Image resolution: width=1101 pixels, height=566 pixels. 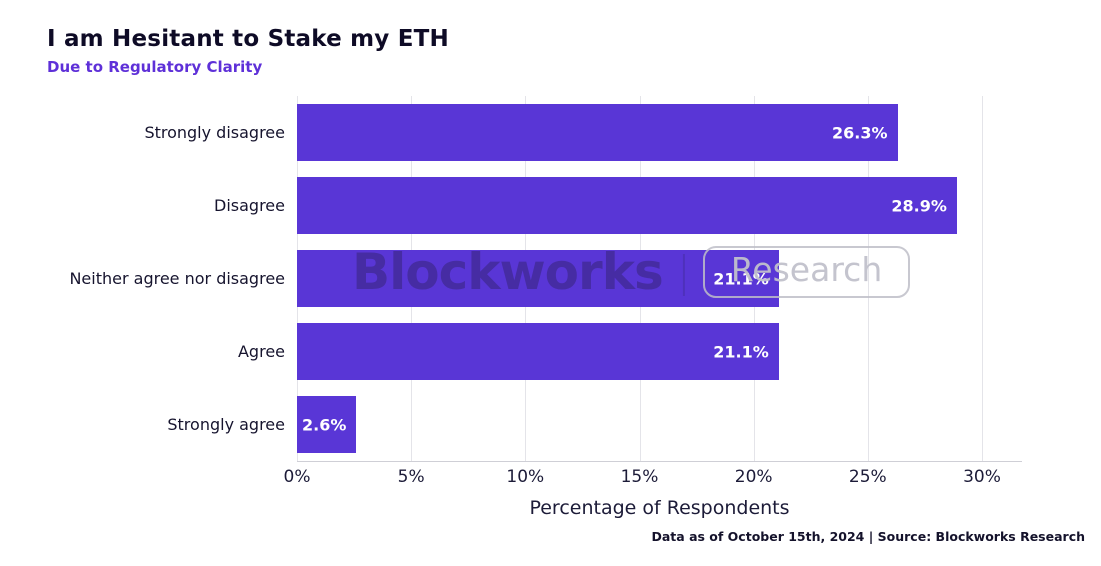 What do you see at coordinates (214, 132) in the screenshot?
I see `category-label: Strongly disagree` at bounding box center [214, 132].